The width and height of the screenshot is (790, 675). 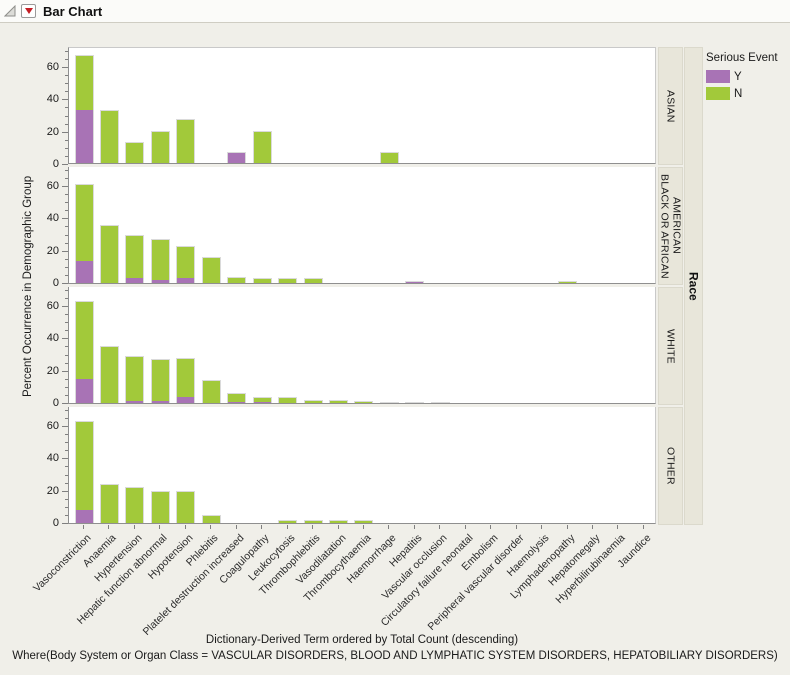 What do you see at coordinates (10, 11) in the screenshot?
I see `disclosure-triangle-icon` at bounding box center [10, 11].